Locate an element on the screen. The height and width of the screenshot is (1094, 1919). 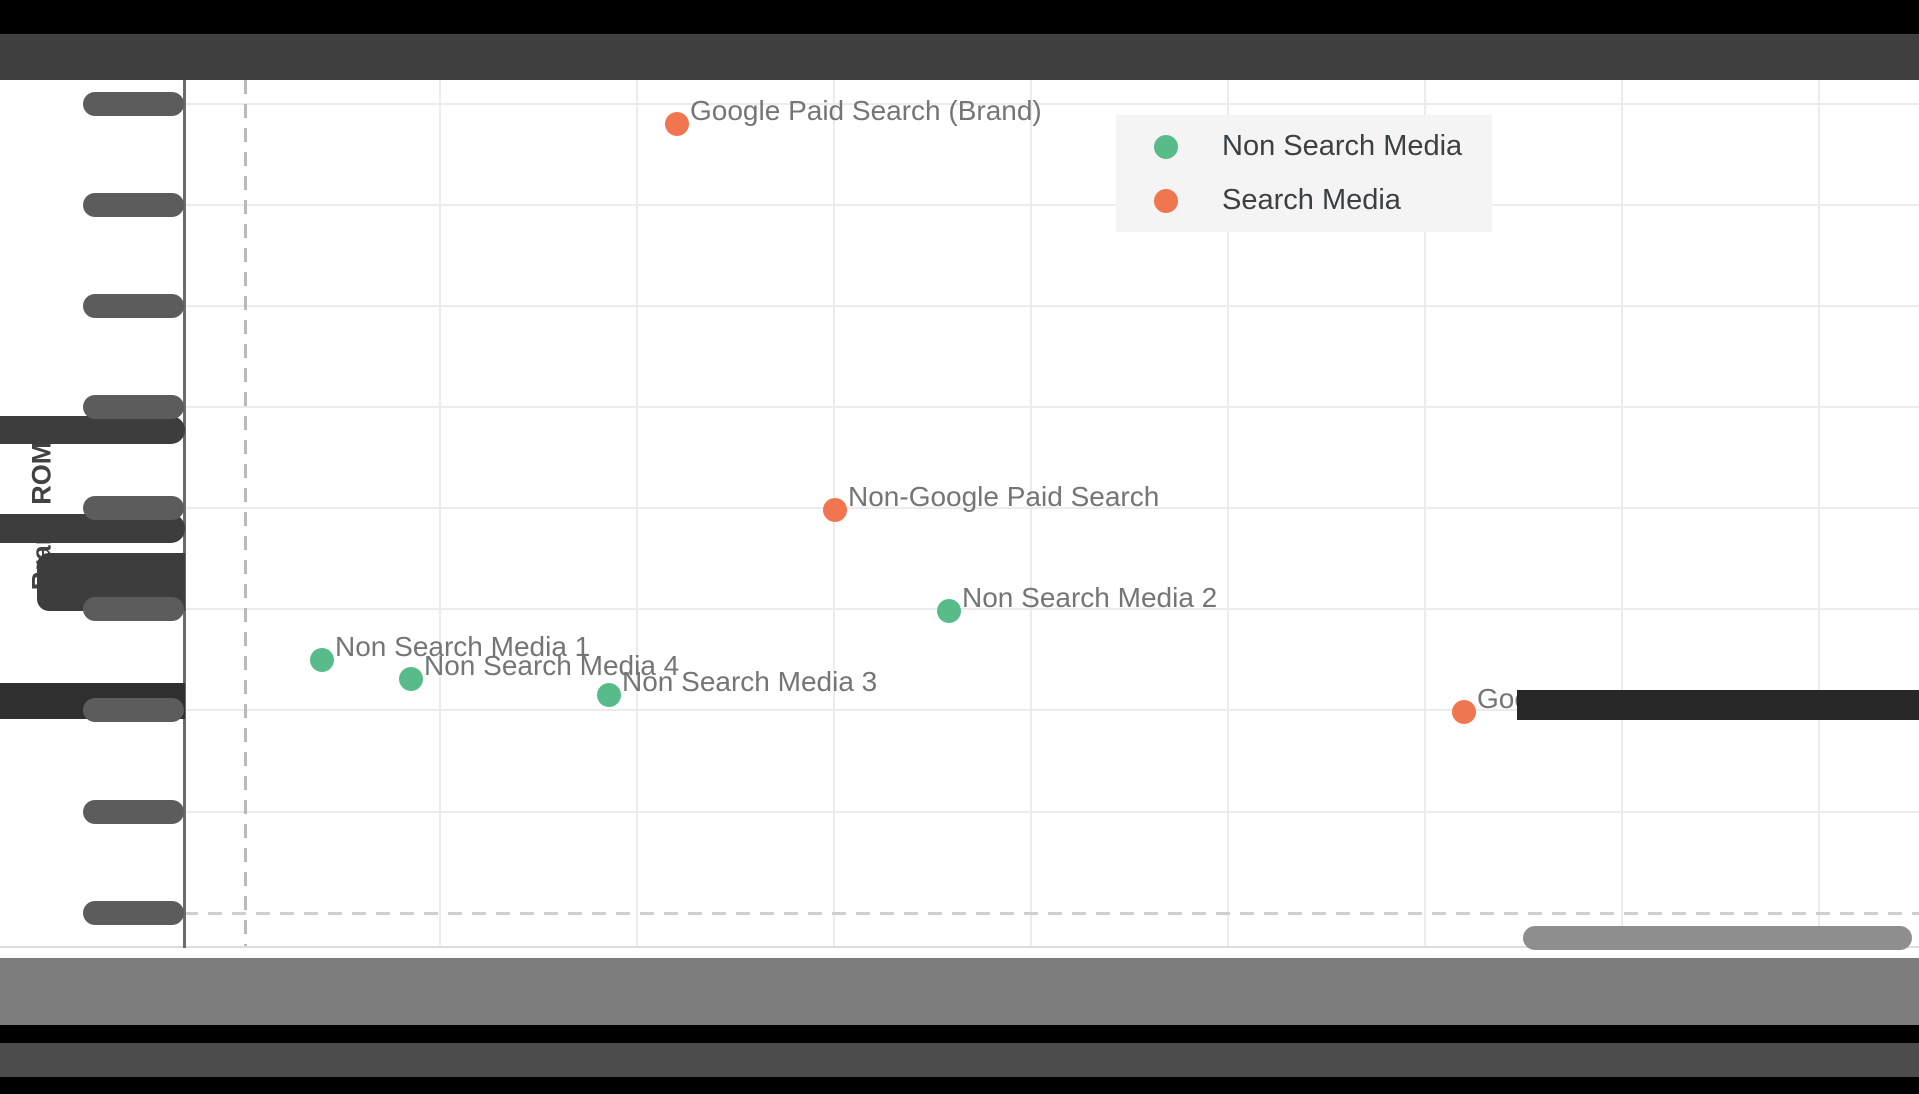
y-axis-line is located at coordinates (184, 514).